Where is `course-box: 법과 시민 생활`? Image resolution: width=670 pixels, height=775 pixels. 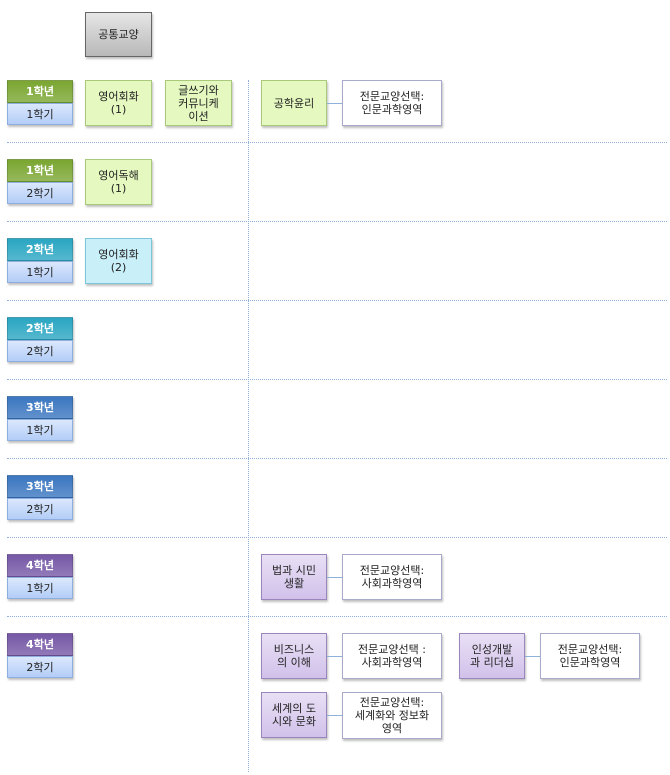 course-box: 법과 시민 생활 is located at coordinates (294, 577).